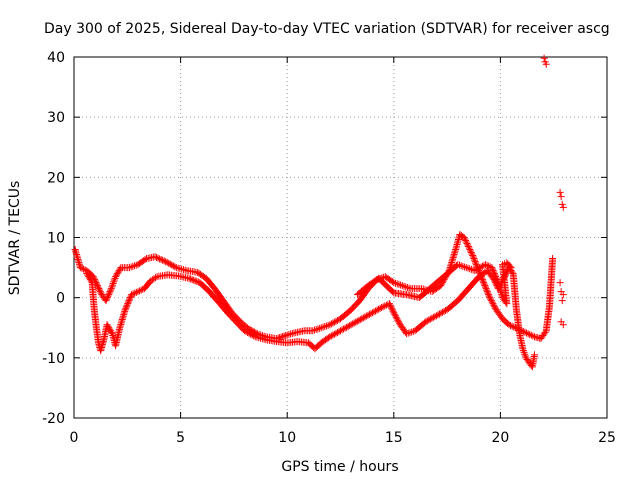 The image size is (640, 480). What do you see at coordinates (56, 178) in the screenshot?
I see `y-tick-label: 20` at bounding box center [56, 178].